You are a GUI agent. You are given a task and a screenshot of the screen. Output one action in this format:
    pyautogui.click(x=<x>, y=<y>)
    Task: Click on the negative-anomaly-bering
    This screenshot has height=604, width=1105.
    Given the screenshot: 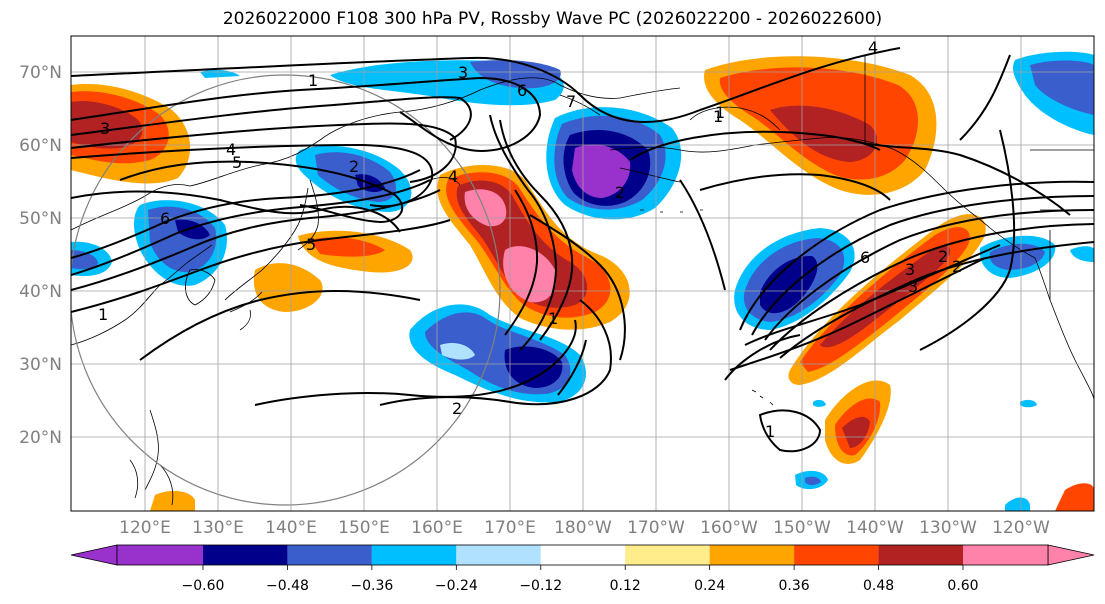 What is the action you would take?
    pyautogui.click(x=614, y=163)
    